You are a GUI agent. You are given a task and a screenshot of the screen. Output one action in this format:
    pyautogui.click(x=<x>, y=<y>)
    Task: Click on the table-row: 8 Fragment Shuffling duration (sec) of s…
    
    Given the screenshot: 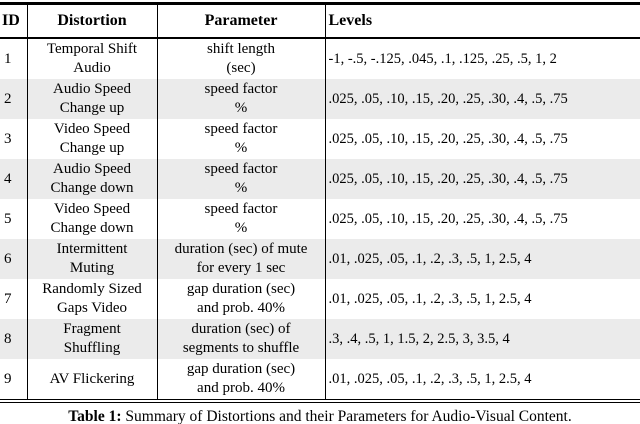 What is the action you would take?
    pyautogui.click(x=320, y=339)
    